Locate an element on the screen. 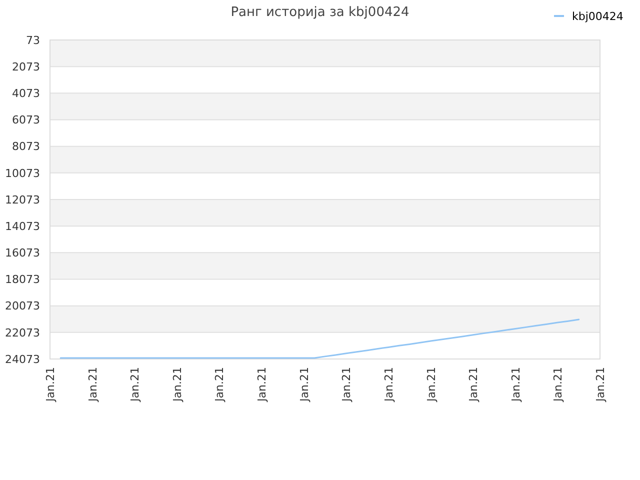 The height and width of the screenshot is (480, 640). y-tick-label: 12073 is located at coordinates (22, 199).